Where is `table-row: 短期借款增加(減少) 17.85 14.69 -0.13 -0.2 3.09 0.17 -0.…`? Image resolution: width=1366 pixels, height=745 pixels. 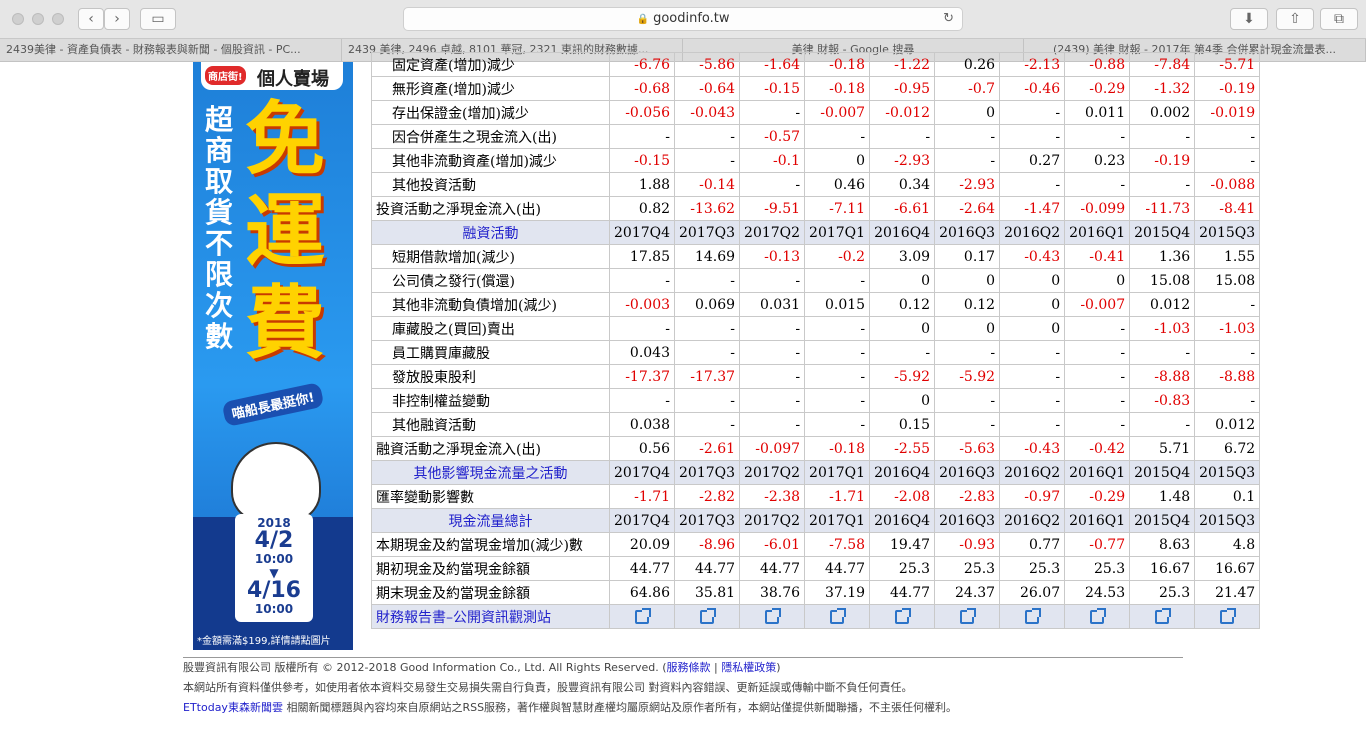
table-row: 短期借款增加(減少) 17.85 14.69 -0.13 -0.2 3.09 0.17 -0.… is located at coordinates (816, 256).